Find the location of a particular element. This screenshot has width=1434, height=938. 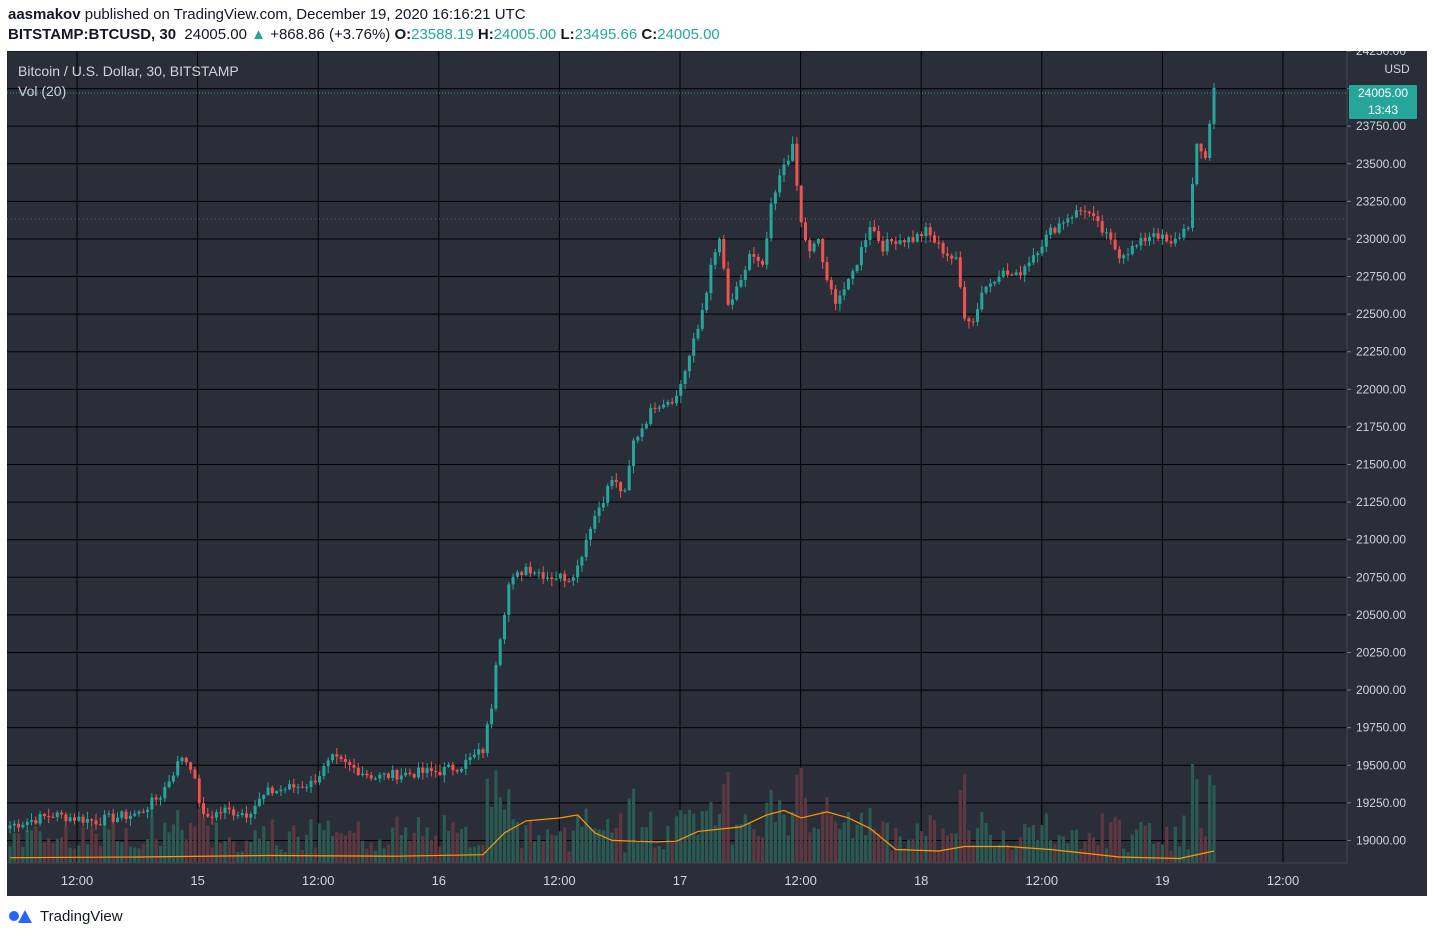

y-tick-label: 19000.00 is located at coordinates (1381, 840).